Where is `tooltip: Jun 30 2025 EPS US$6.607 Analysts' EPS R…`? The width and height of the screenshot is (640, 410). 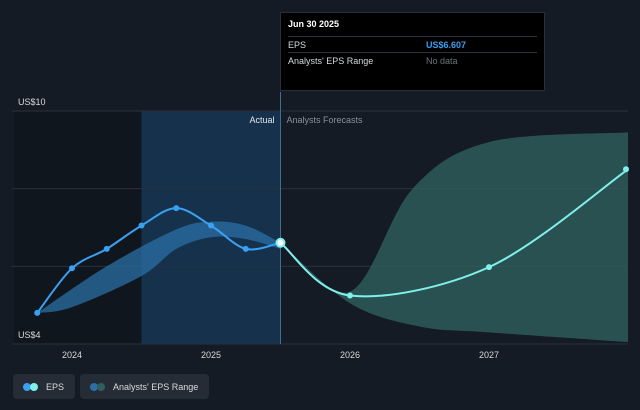
tooltip: Jun 30 2025 EPS US$6.607 Analysts' EPS R… is located at coordinates (412, 51).